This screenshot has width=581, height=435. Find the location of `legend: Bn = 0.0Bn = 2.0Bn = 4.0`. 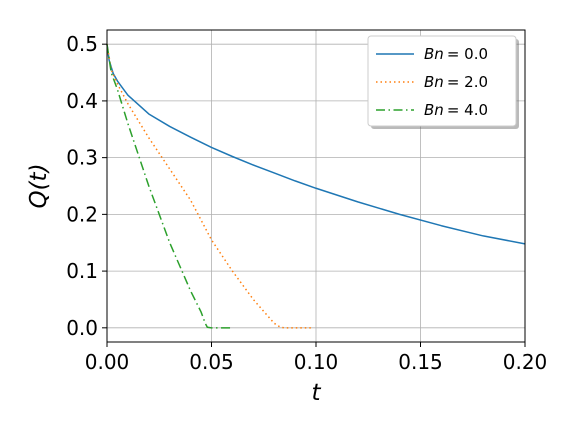

legend: Bn = 0.0Bn = 2.0Bn = 4.0 is located at coordinates (443, 82).